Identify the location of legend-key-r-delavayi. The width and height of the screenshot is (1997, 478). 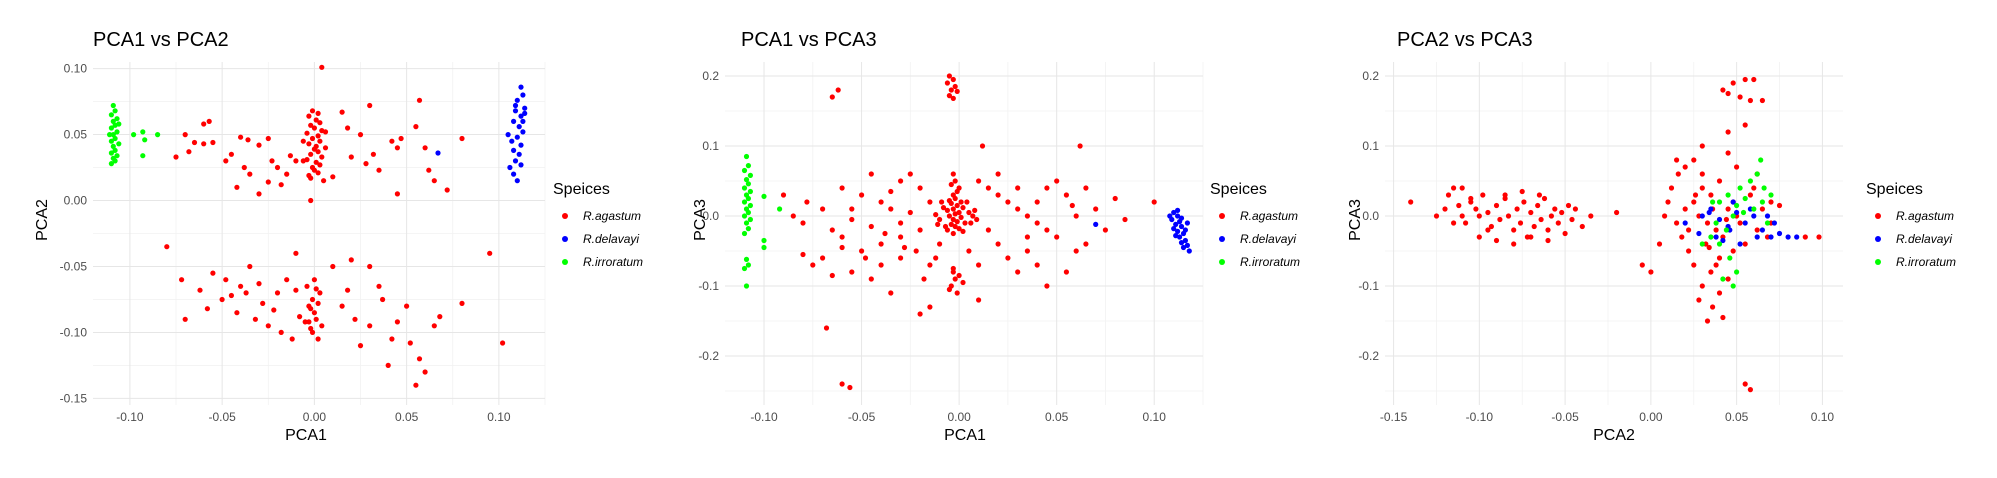
(565, 239).